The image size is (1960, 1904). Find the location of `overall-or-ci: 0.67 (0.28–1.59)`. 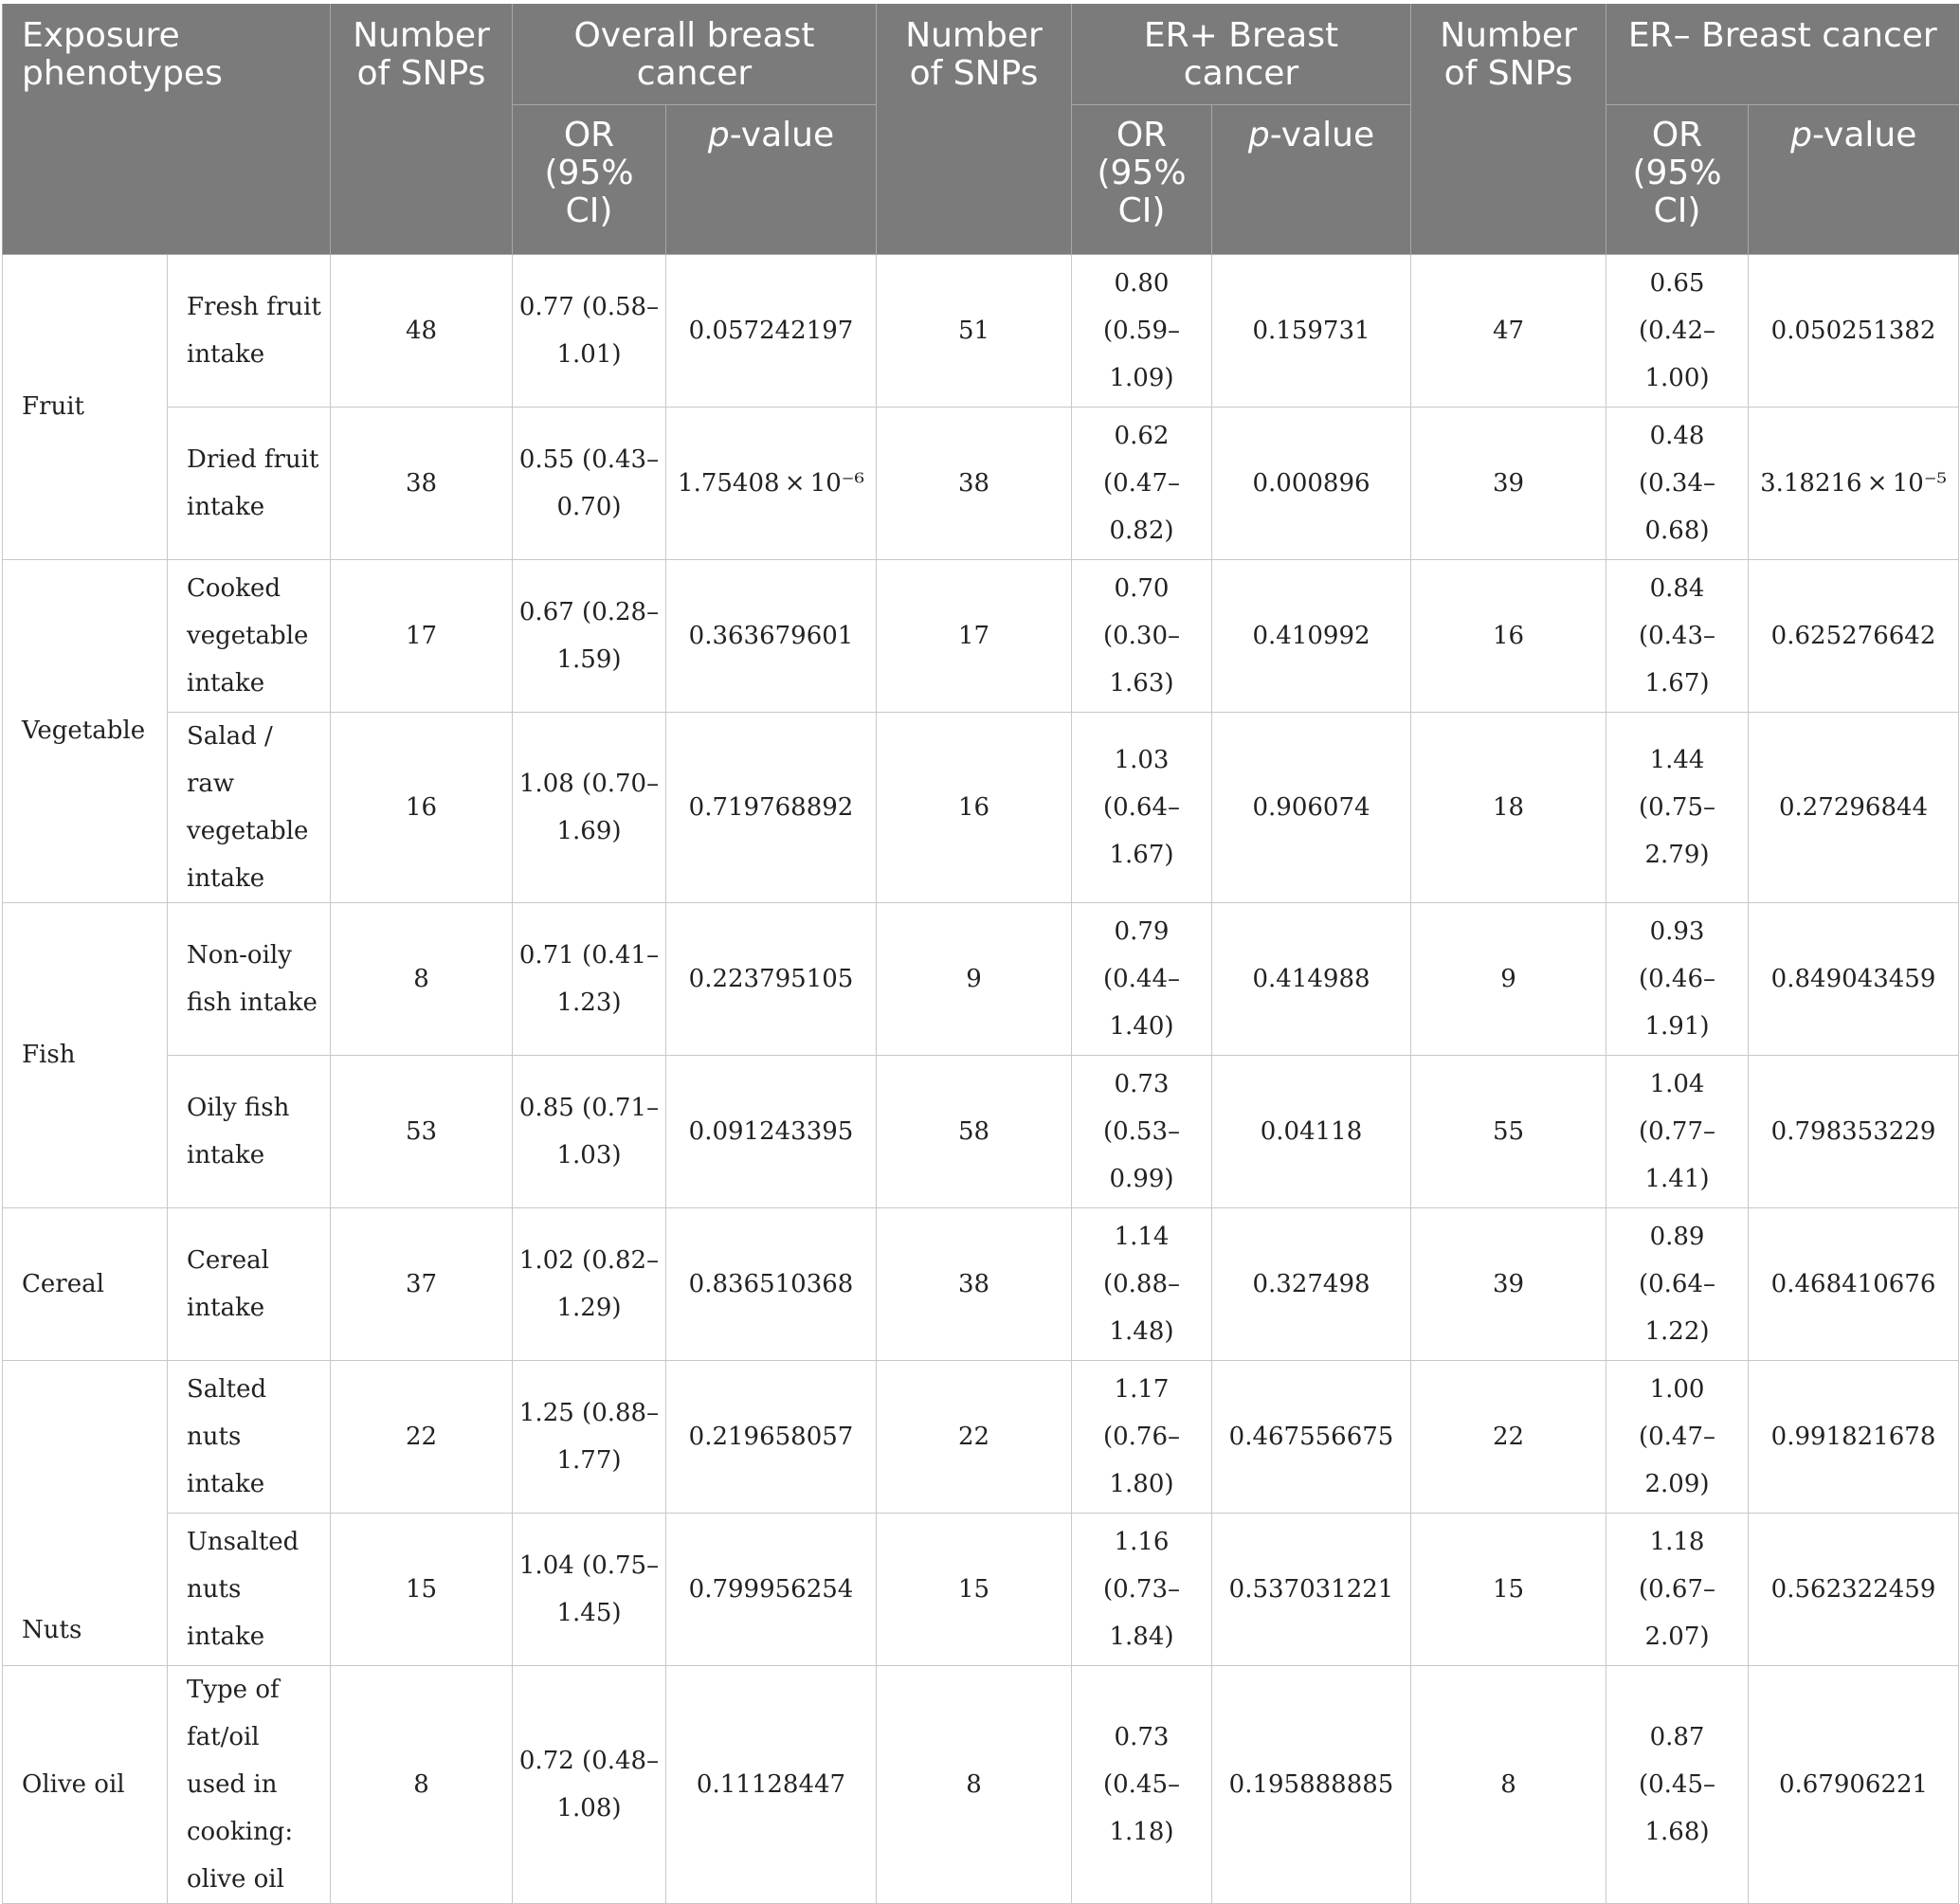

overall-or-ci: 0.67 (0.28–1.59) is located at coordinates (589, 635).